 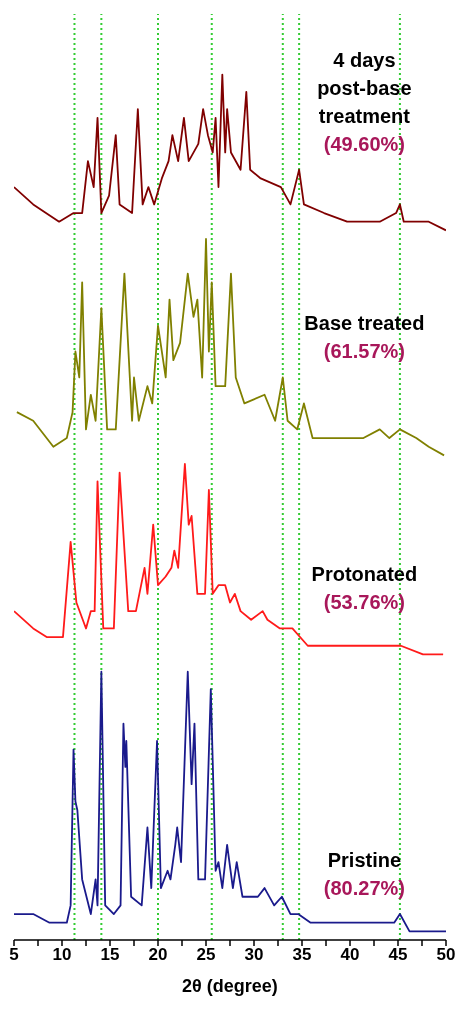 I want to click on x-tick-label: 20, so click(x=158, y=955).